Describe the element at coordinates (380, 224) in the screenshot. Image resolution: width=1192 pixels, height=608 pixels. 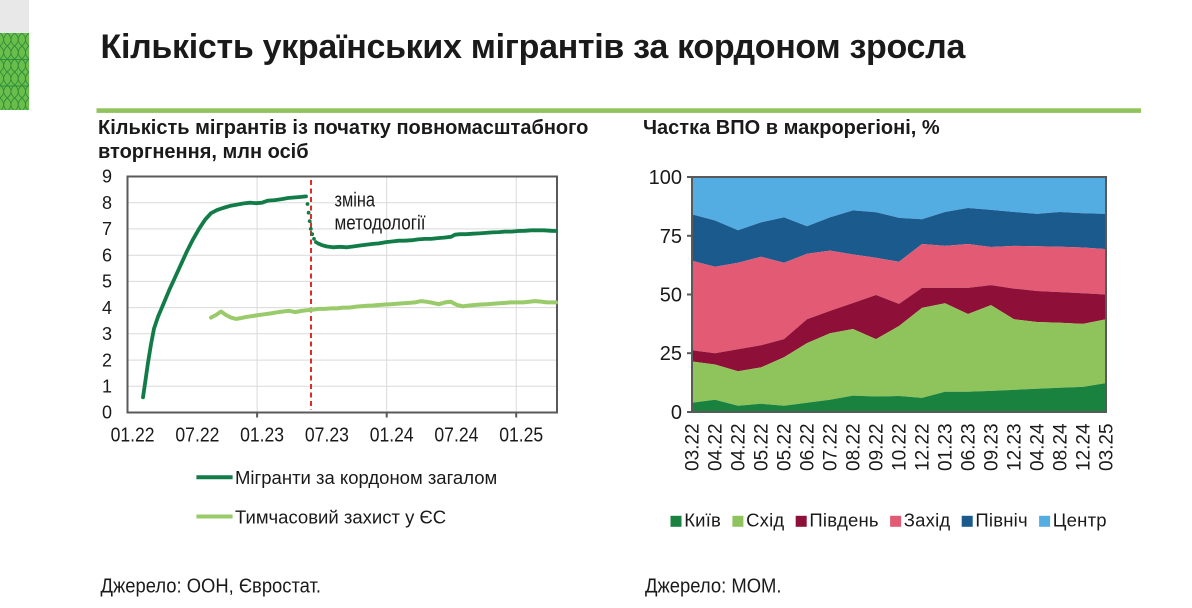
I see `svg-text: методології` at that location.